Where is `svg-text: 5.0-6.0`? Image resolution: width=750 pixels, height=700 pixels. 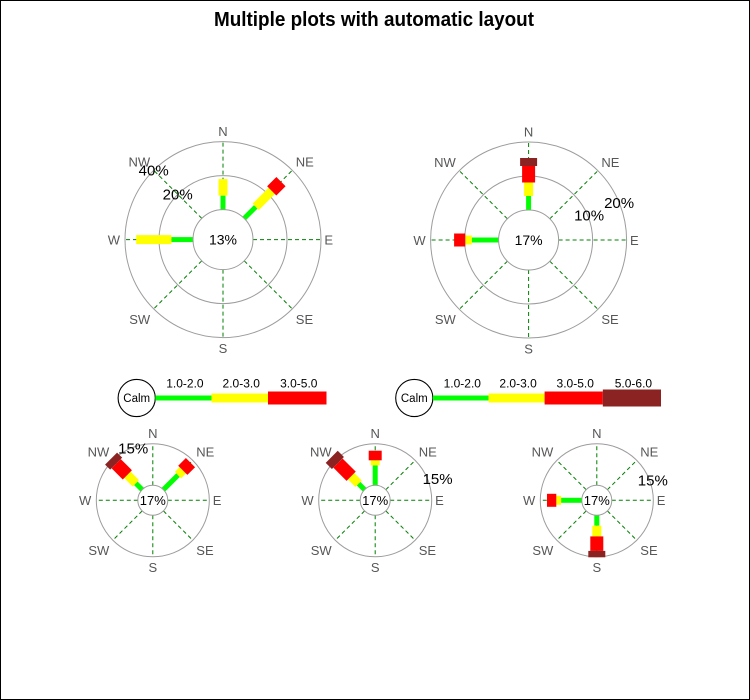 svg-text: 5.0-6.0 is located at coordinates (634, 384).